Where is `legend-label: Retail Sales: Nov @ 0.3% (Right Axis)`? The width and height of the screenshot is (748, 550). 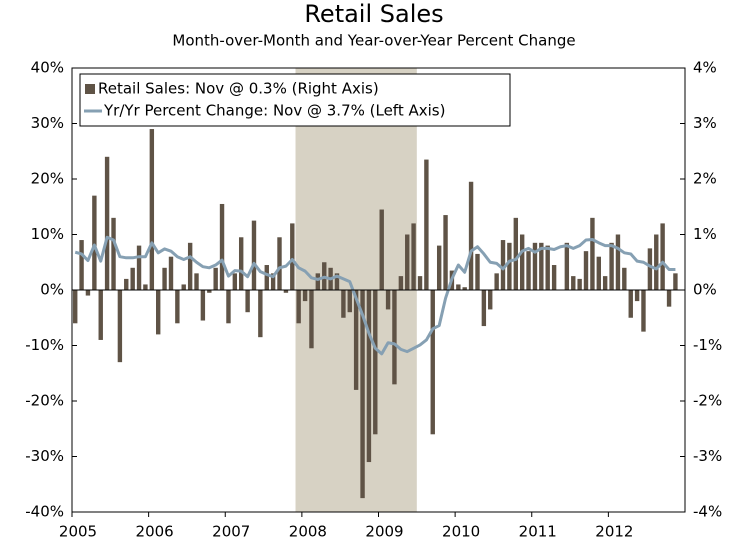
legend-label: Retail Sales: Nov @ 0.3% (Right Axis) is located at coordinates (238, 89).